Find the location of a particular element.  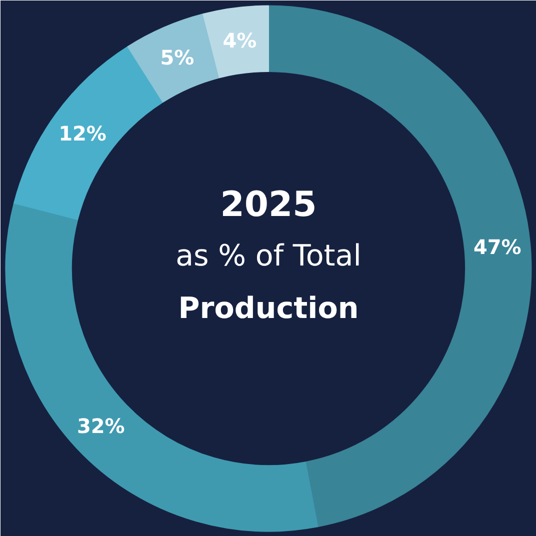

text: 2025 is located at coordinates (268, 204).